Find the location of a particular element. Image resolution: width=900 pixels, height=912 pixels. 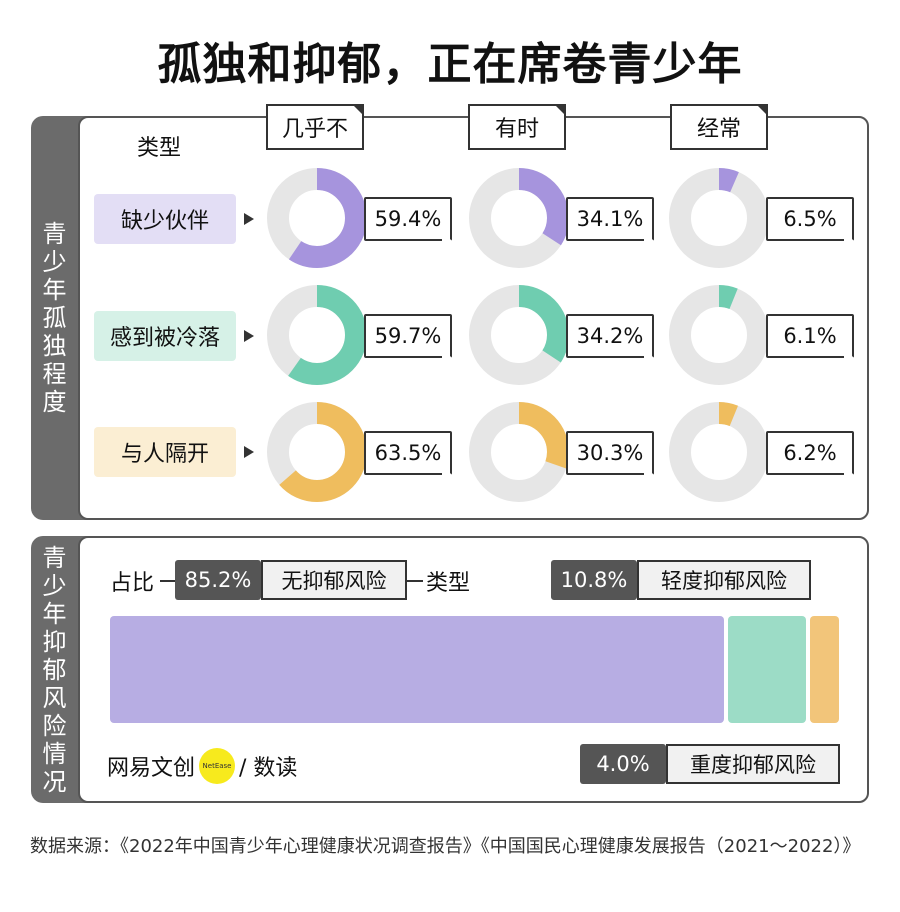

donut-lack-partners-rarely is located at coordinates (317, 218).